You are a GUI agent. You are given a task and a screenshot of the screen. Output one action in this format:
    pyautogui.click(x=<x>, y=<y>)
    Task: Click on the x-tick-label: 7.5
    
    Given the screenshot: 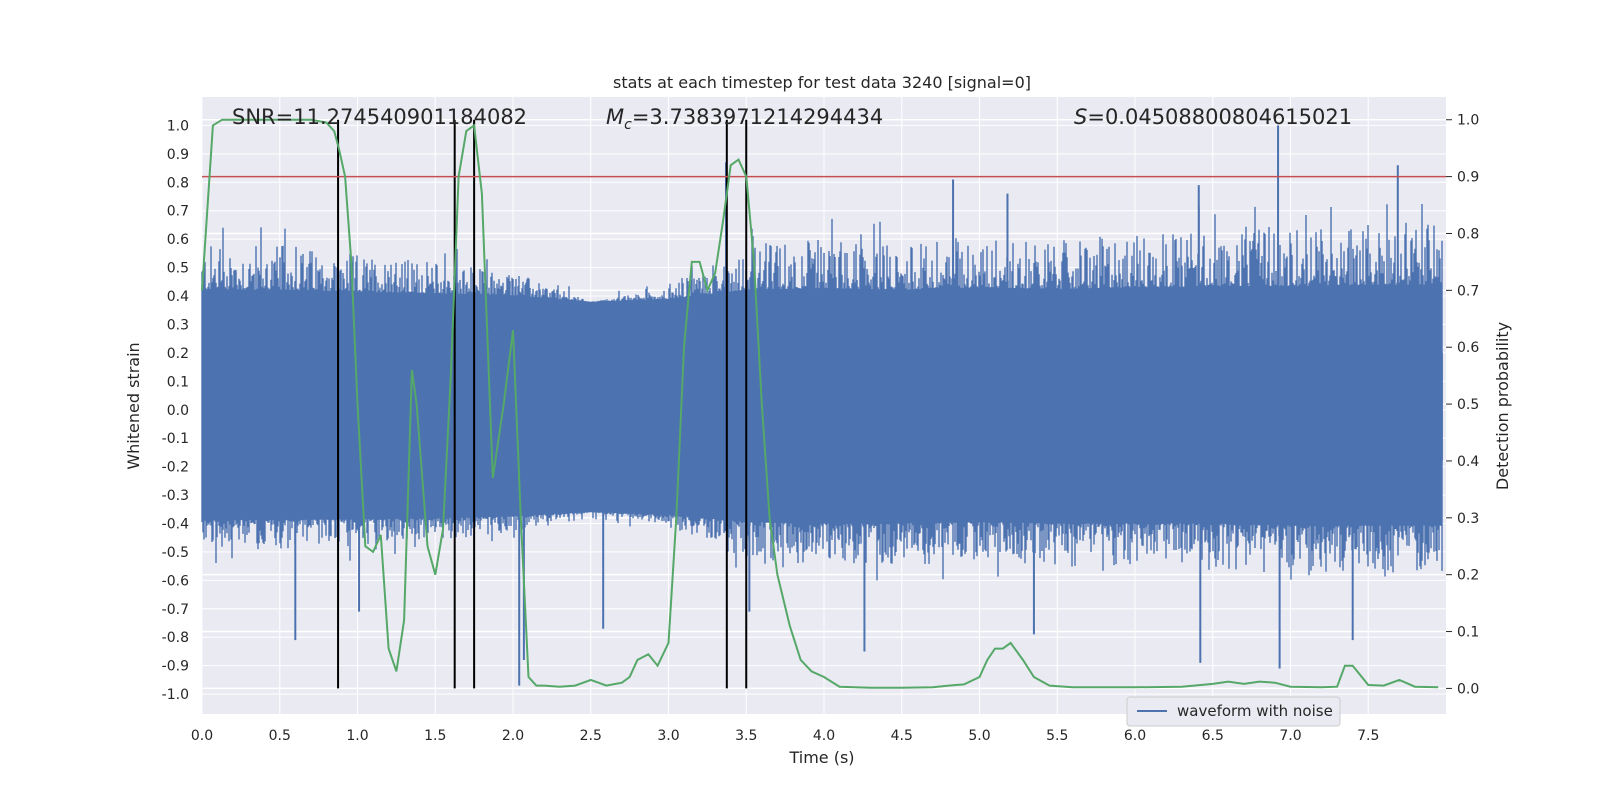 What is the action you would take?
    pyautogui.click(x=1368, y=736)
    